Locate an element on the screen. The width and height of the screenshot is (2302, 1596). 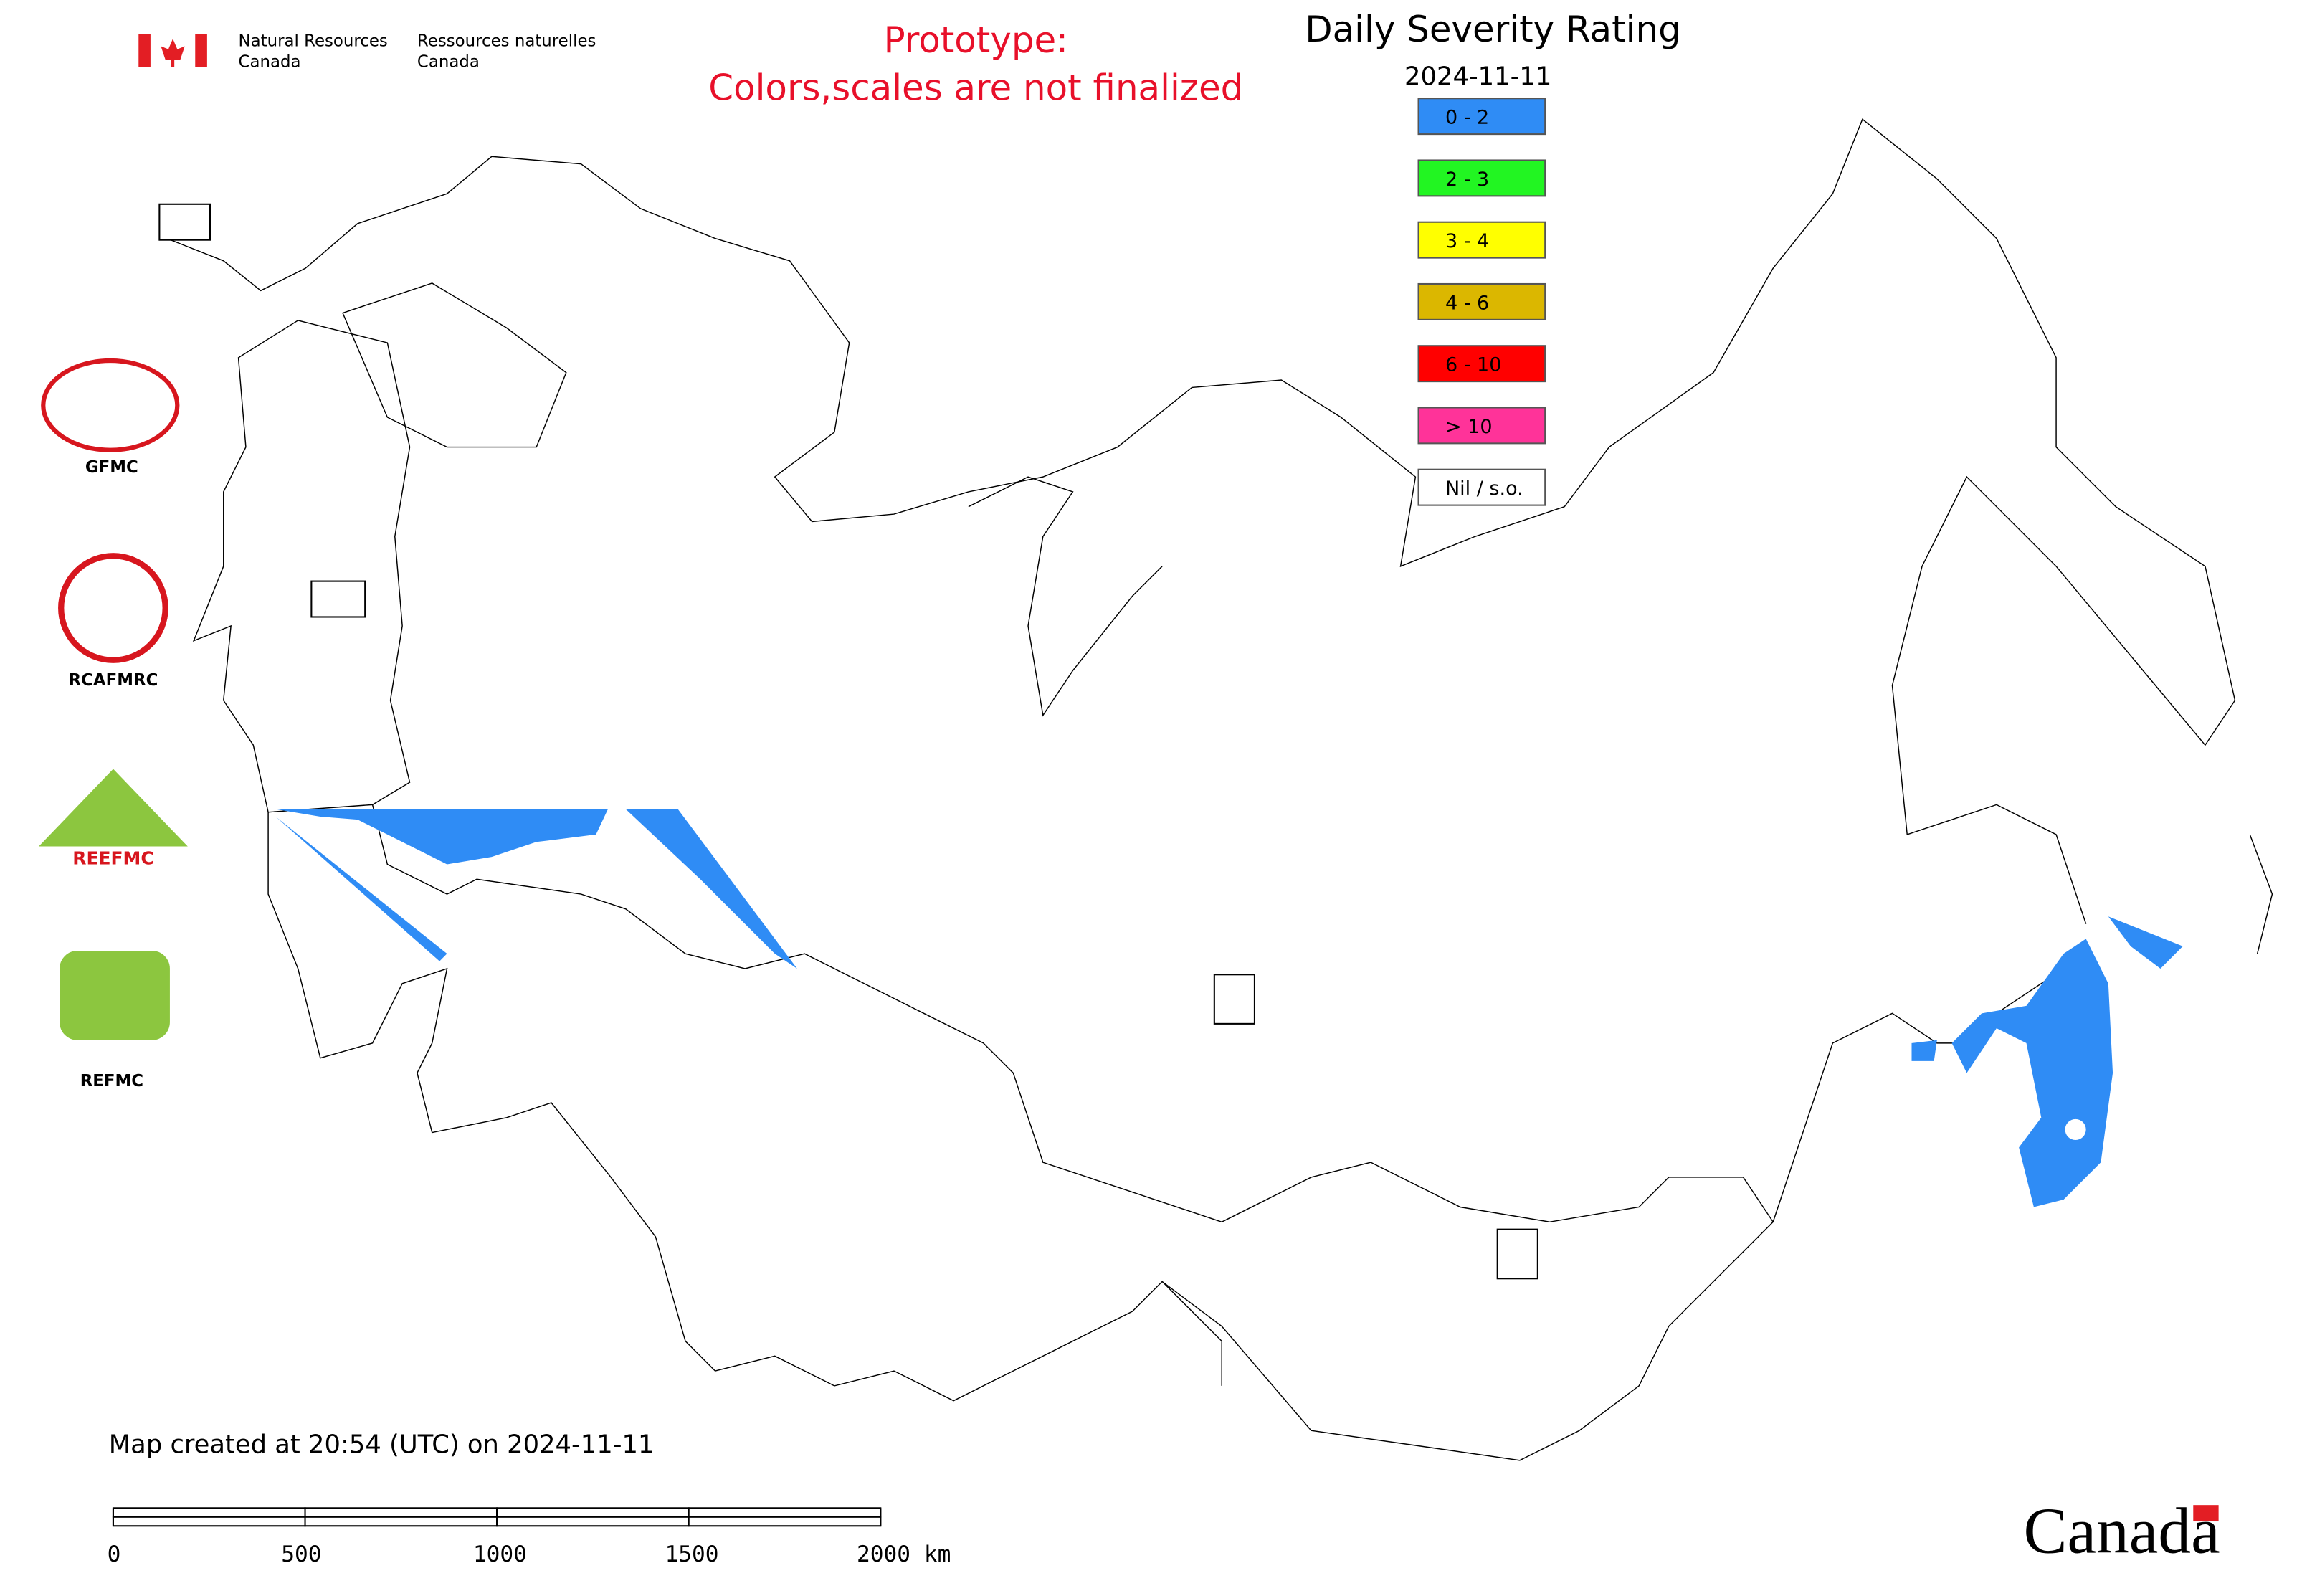
island is located at coordinates (2261, 894).